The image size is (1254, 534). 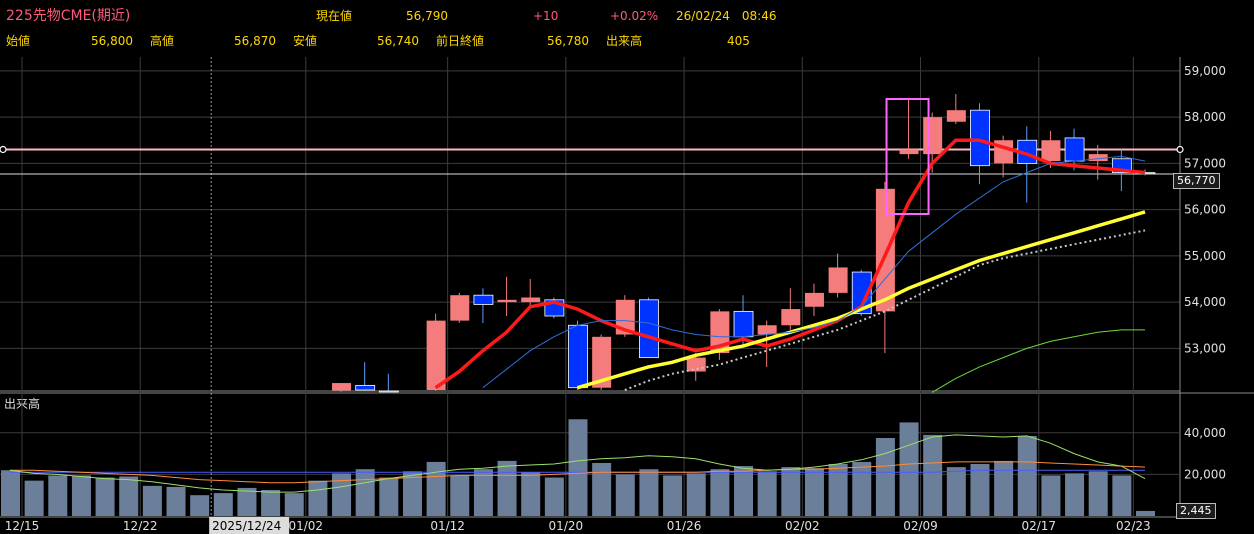 I want to click on x-tick-label: 01/12, so click(x=447, y=526).